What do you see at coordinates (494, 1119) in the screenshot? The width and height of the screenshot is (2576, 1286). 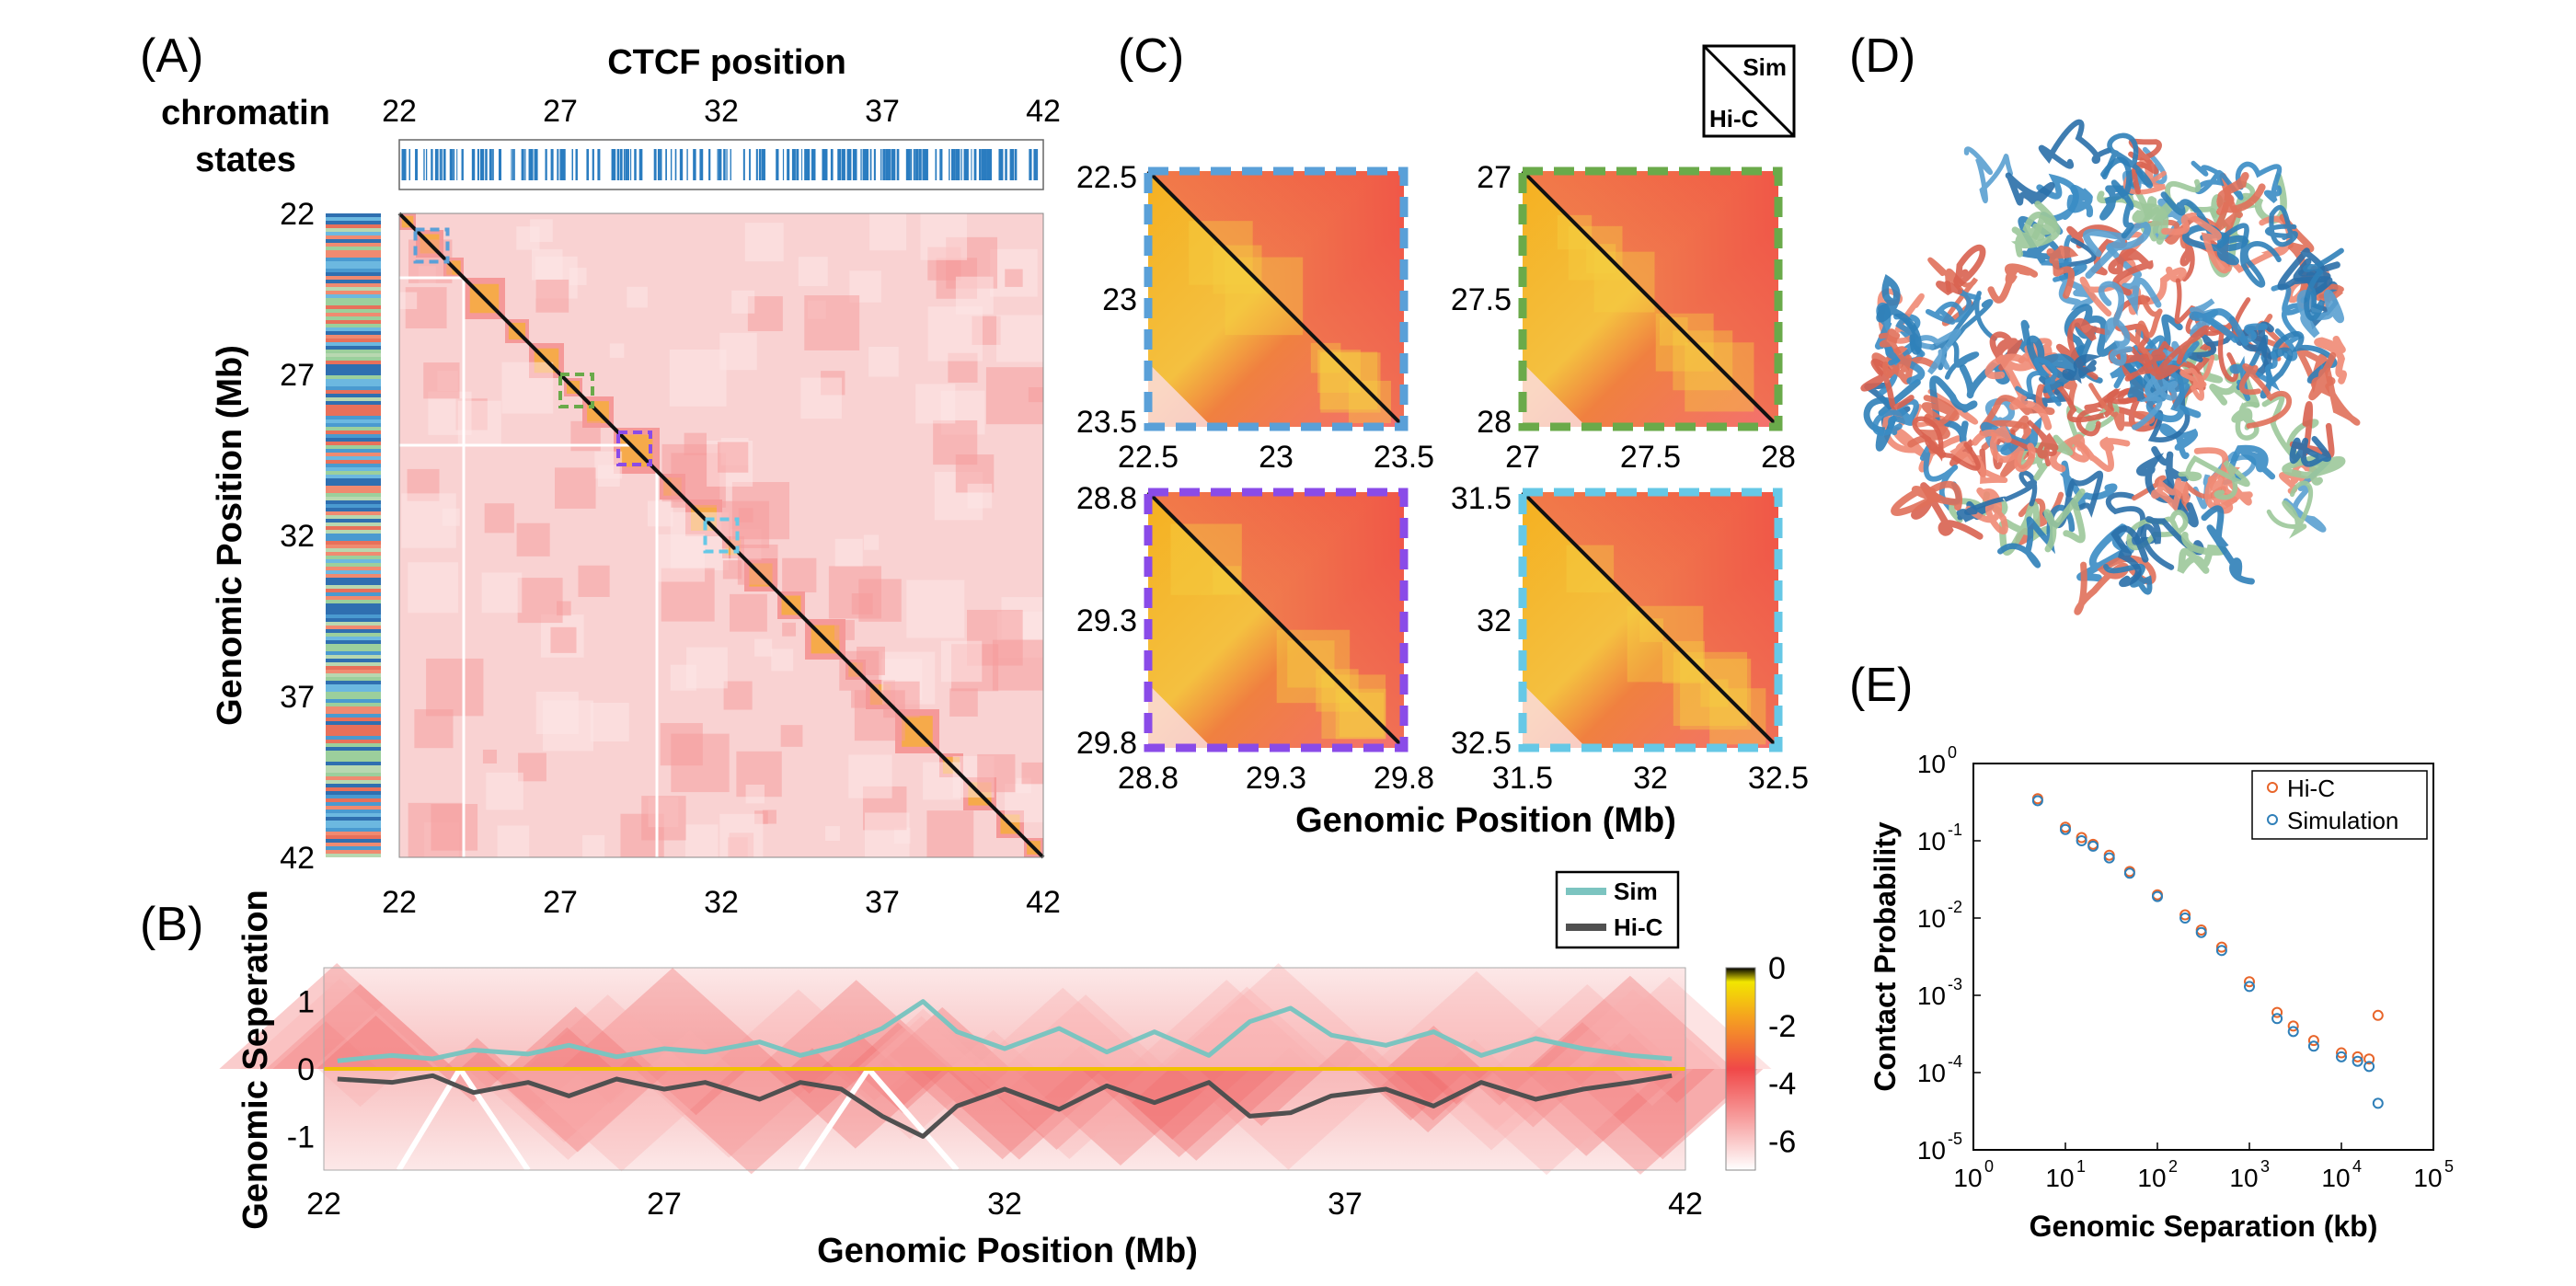 I see `masked-diagonal` at bounding box center [494, 1119].